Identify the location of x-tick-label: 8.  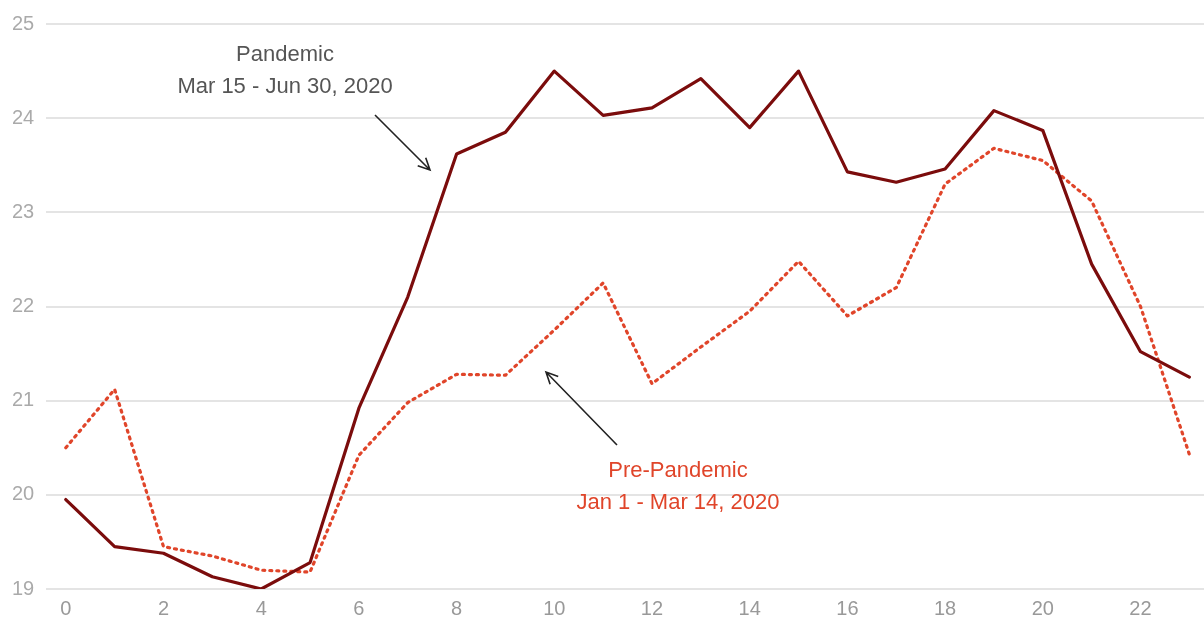
(457, 607).